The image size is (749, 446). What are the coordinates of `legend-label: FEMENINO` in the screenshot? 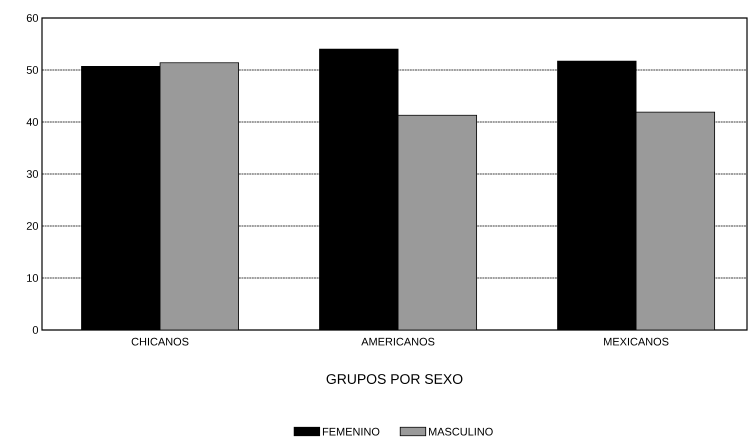 It's located at (351, 432).